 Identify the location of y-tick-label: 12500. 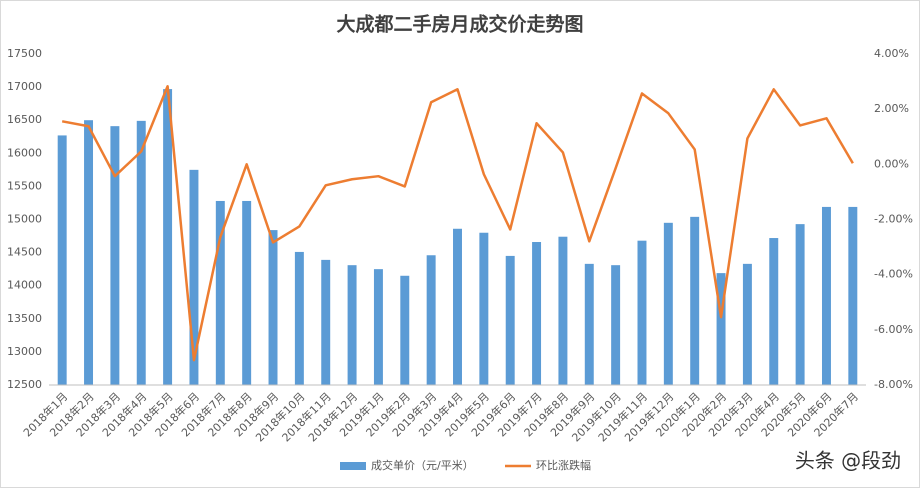
(24, 384).